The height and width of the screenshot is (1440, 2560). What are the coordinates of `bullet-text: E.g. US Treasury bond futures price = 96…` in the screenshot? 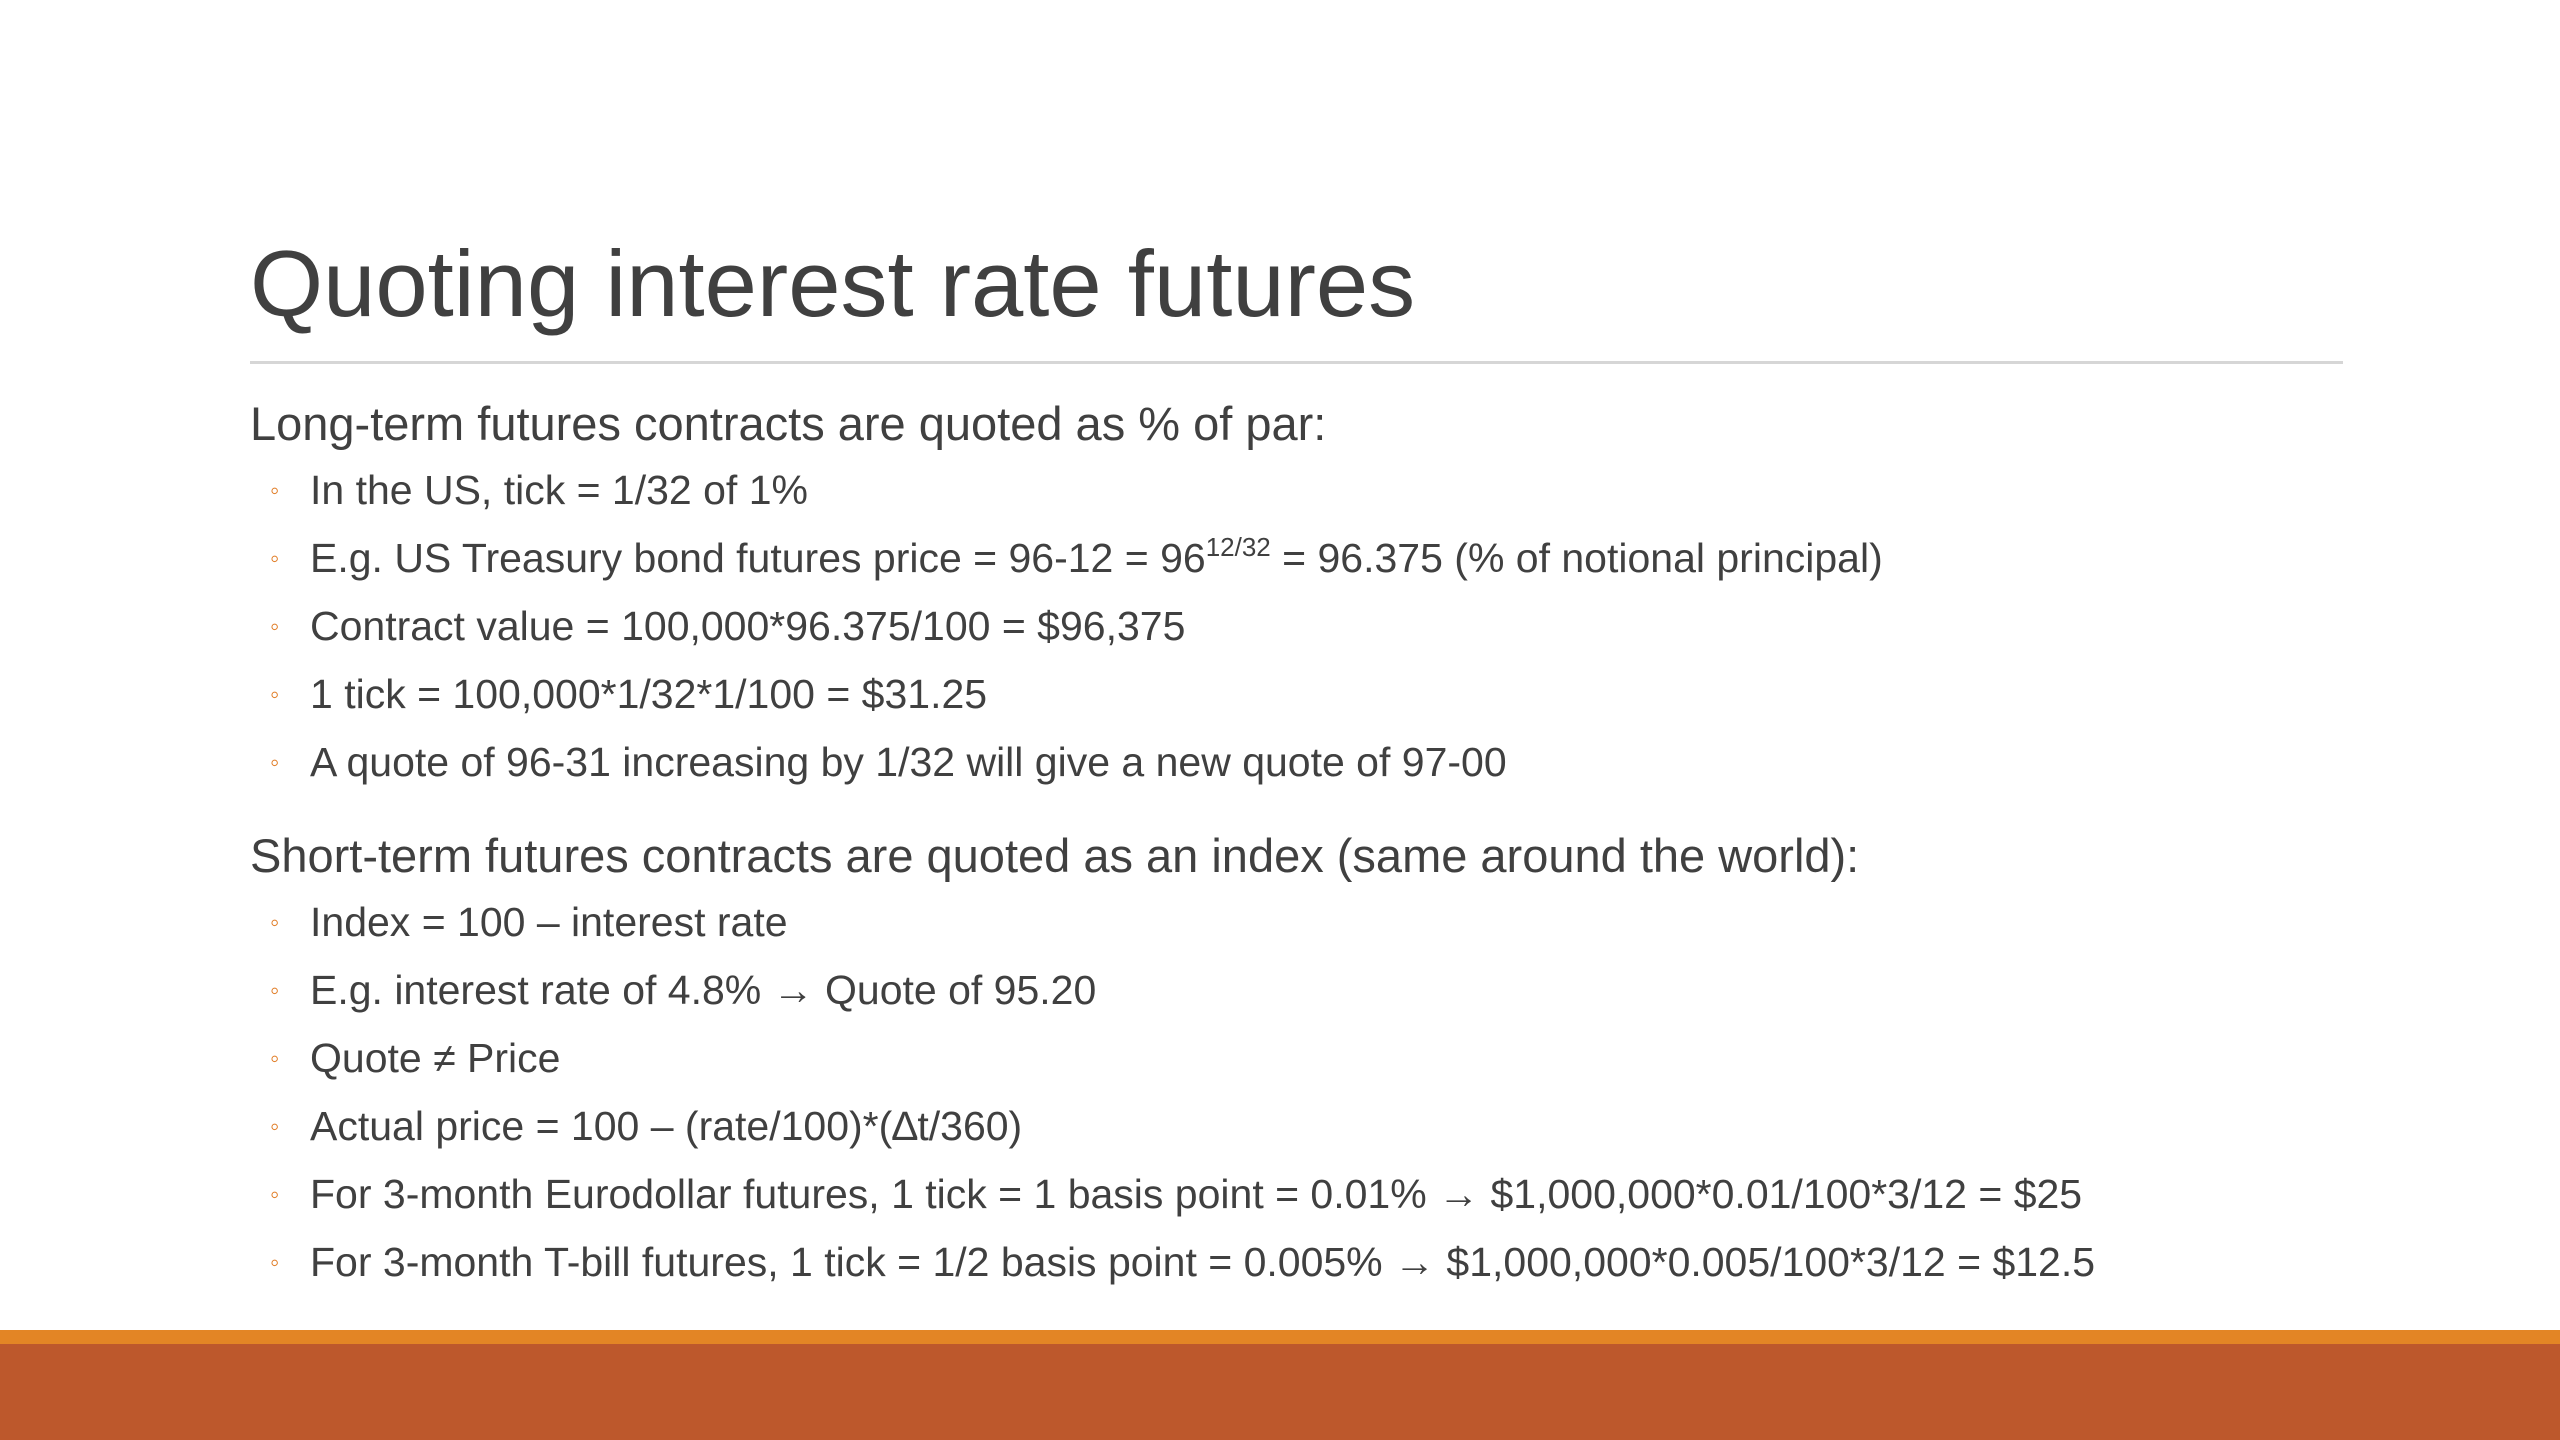 It's located at (758, 558).